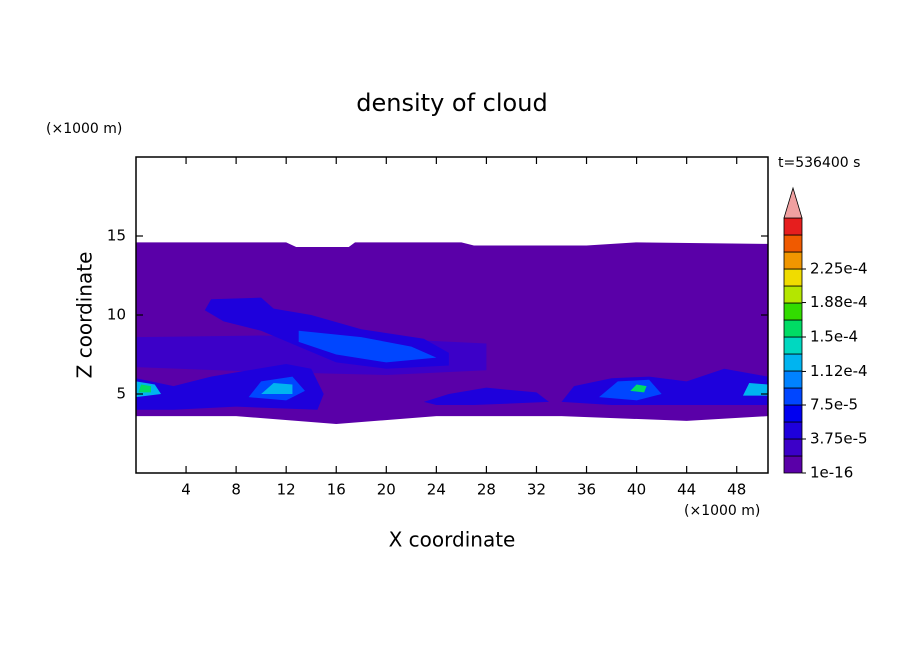  What do you see at coordinates (722, 511) in the screenshot?
I see `x-unit: (×1000 m)` at bounding box center [722, 511].